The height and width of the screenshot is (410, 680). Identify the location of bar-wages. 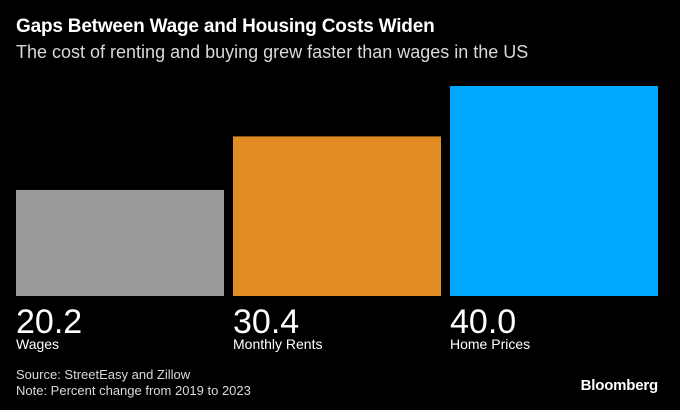
(120, 242).